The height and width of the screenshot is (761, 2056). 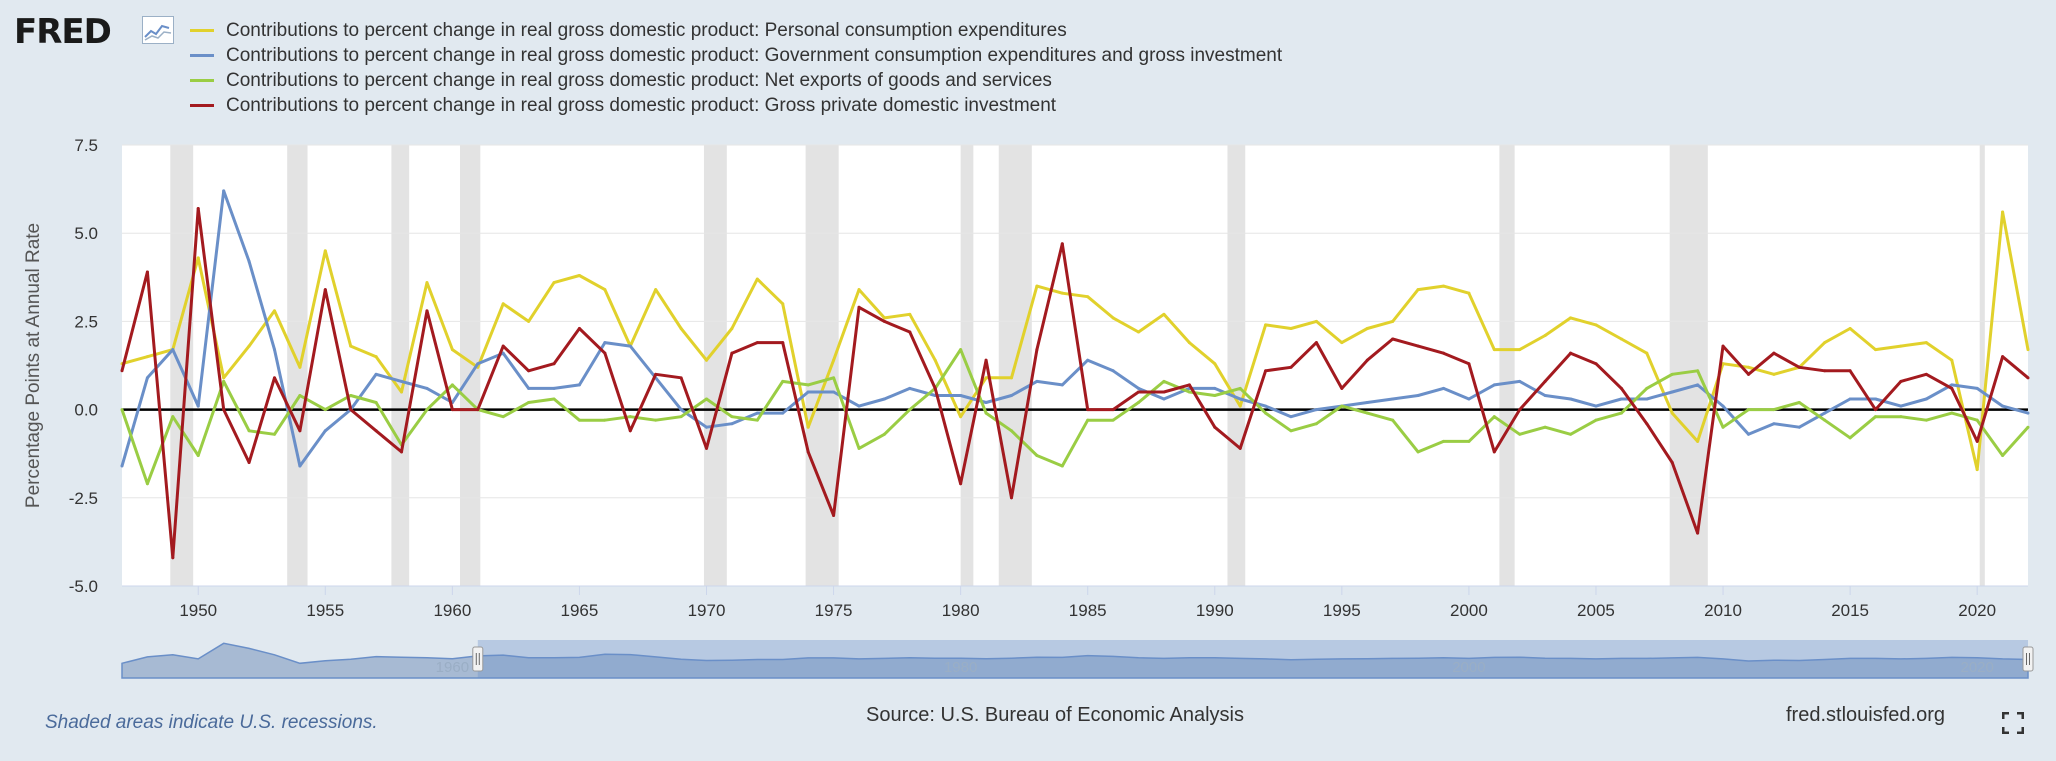 I want to click on x-tick-label: 1950, so click(x=198, y=610).